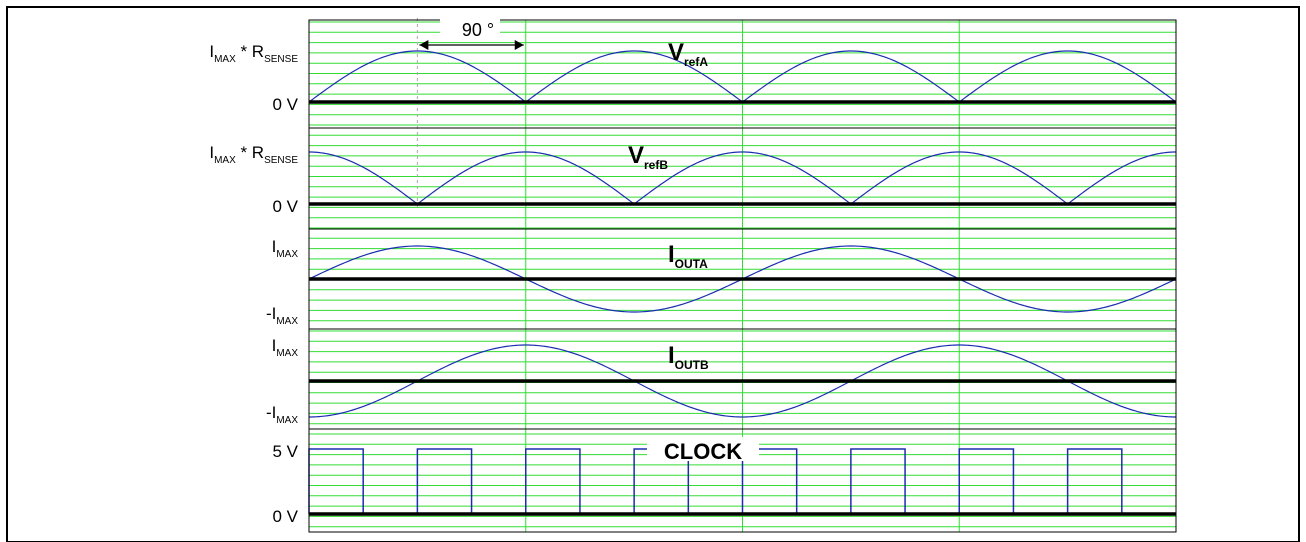  Describe the element at coordinates (478, 30) in the screenshot. I see `phase-annotation: 90 °` at that location.